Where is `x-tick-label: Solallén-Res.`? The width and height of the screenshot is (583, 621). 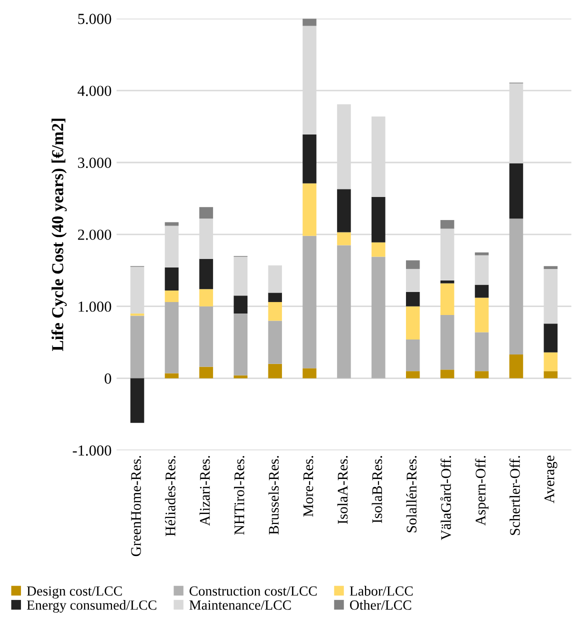
x-tick-label: Solallén-Res. is located at coordinates (411, 494).